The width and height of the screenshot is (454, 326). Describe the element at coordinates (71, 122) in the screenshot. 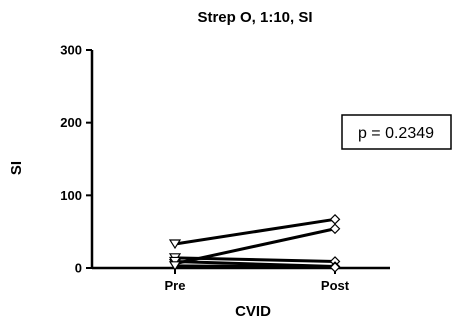

I see `y-tick-label: 200` at that location.